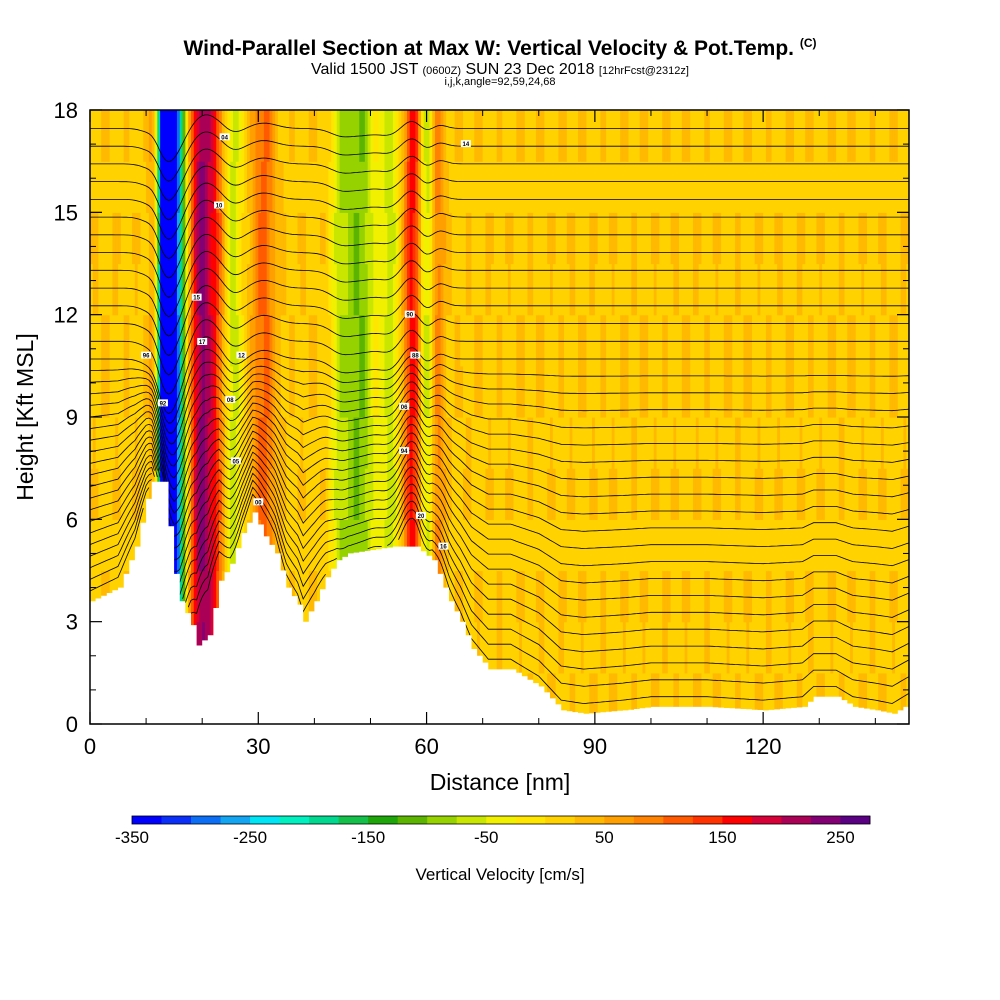 The width and height of the screenshot is (1000, 1000). Describe the element at coordinates (420, 515) in the screenshot. I see `theta-label-group: 20` at that location.